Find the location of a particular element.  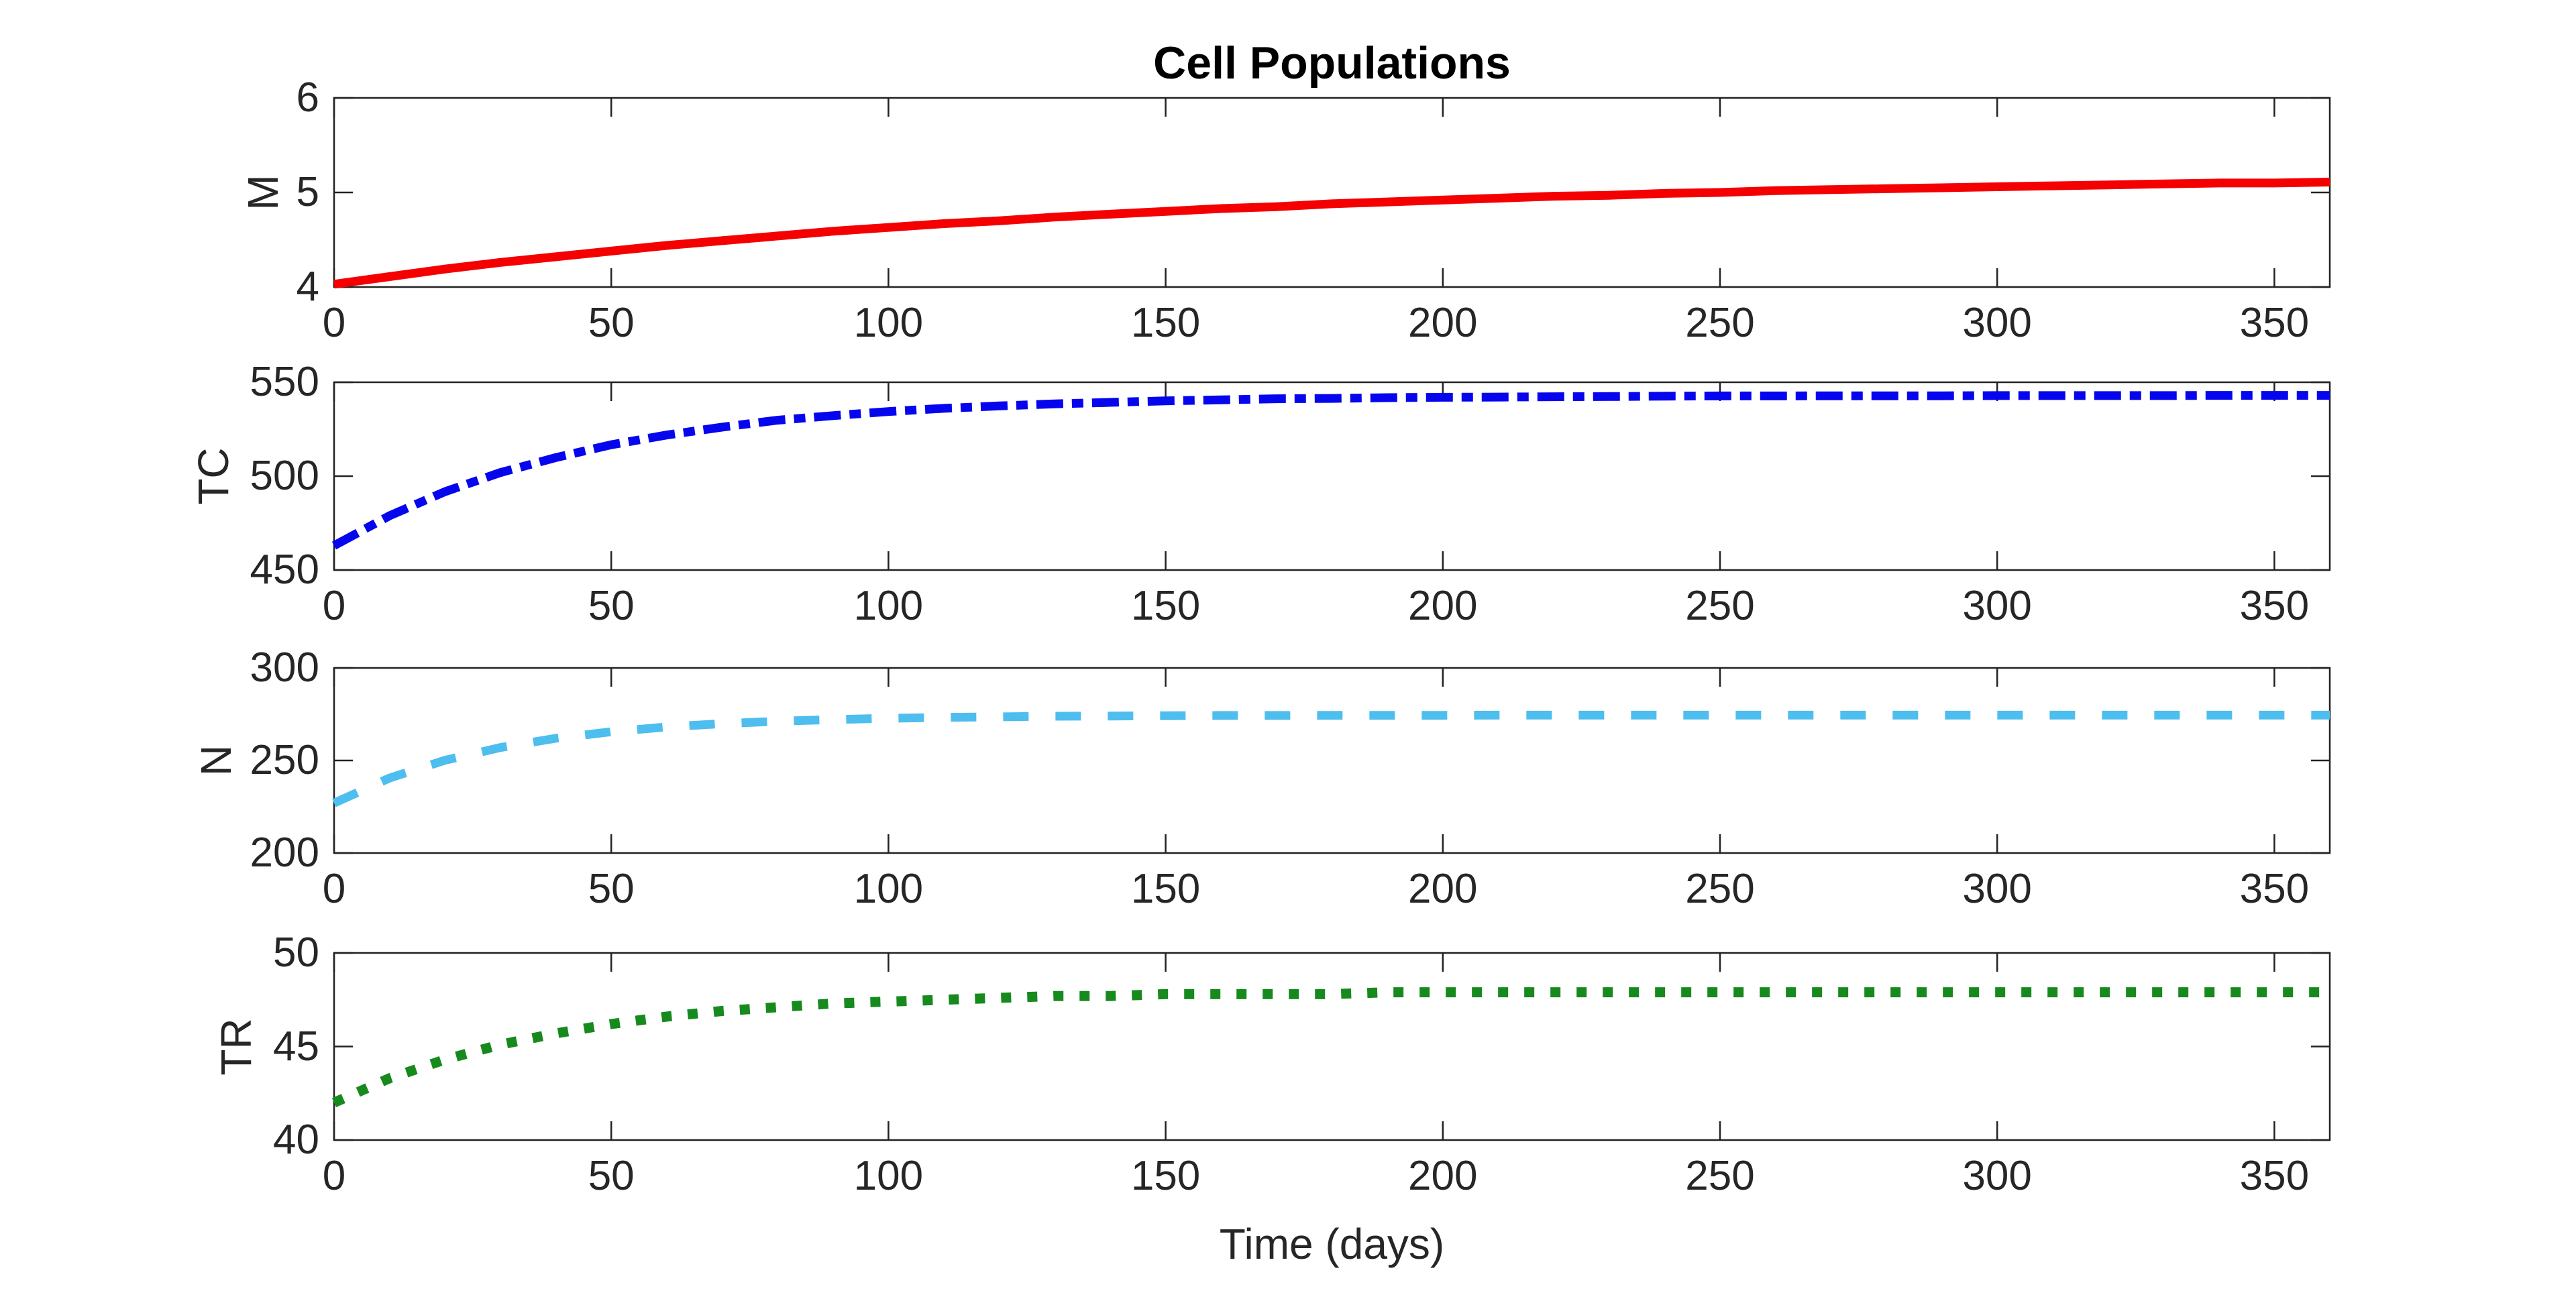

y-tick-label: 250 is located at coordinates (284, 760).